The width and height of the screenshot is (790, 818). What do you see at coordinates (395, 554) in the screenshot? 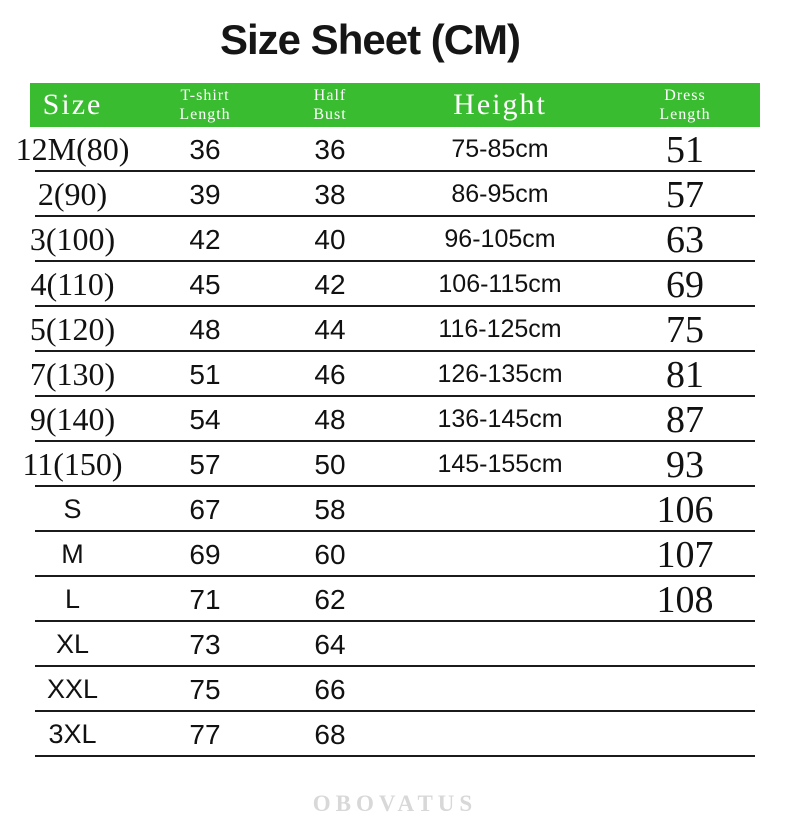
I see `table-row: M 69 60 107` at bounding box center [395, 554].